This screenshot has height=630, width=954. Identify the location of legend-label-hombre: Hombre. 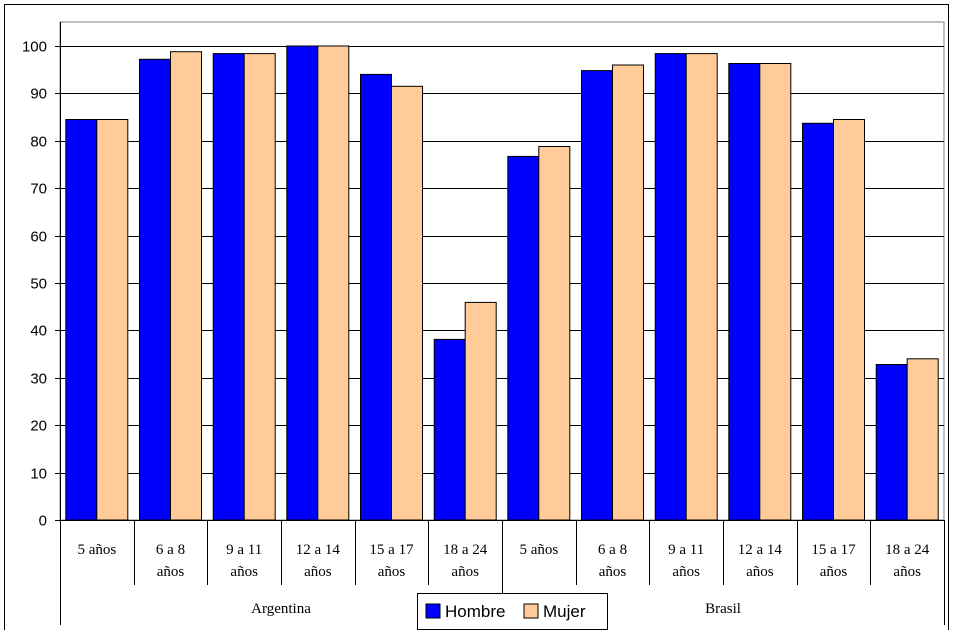
(475, 611).